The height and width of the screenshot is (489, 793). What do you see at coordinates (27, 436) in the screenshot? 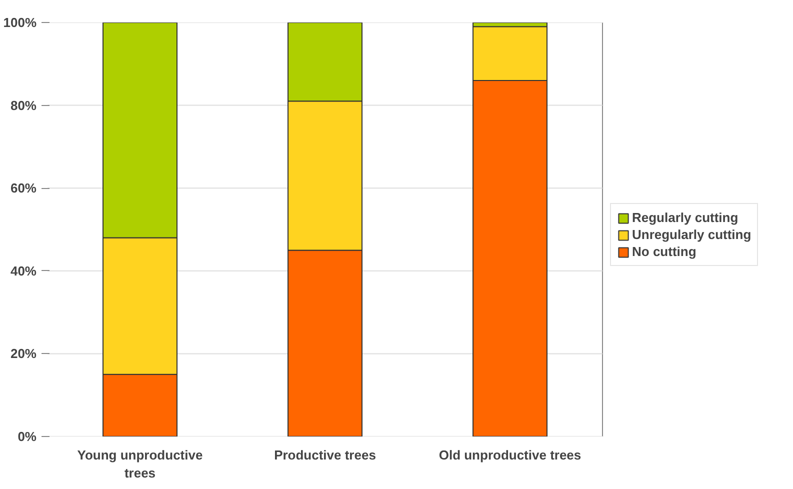
I see `y-tick-label: 0%` at bounding box center [27, 436].